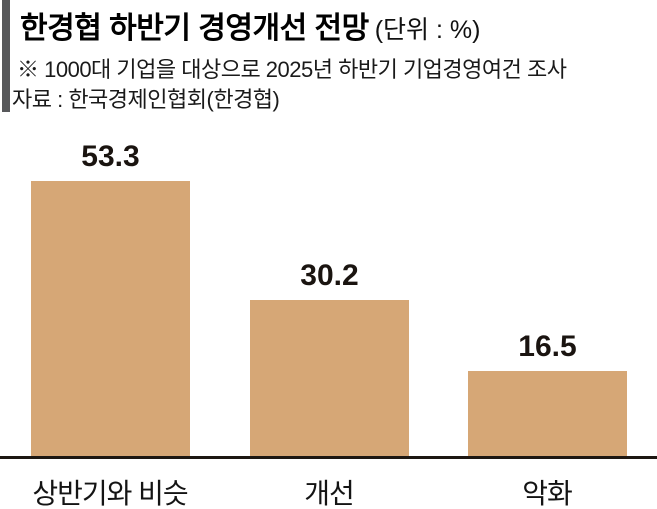 The image size is (657, 509). I want to click on survey-note: ※ 1000대 기업을 대상으로 2025년 하반기 기업경영여건 조사, so click(292, 69).